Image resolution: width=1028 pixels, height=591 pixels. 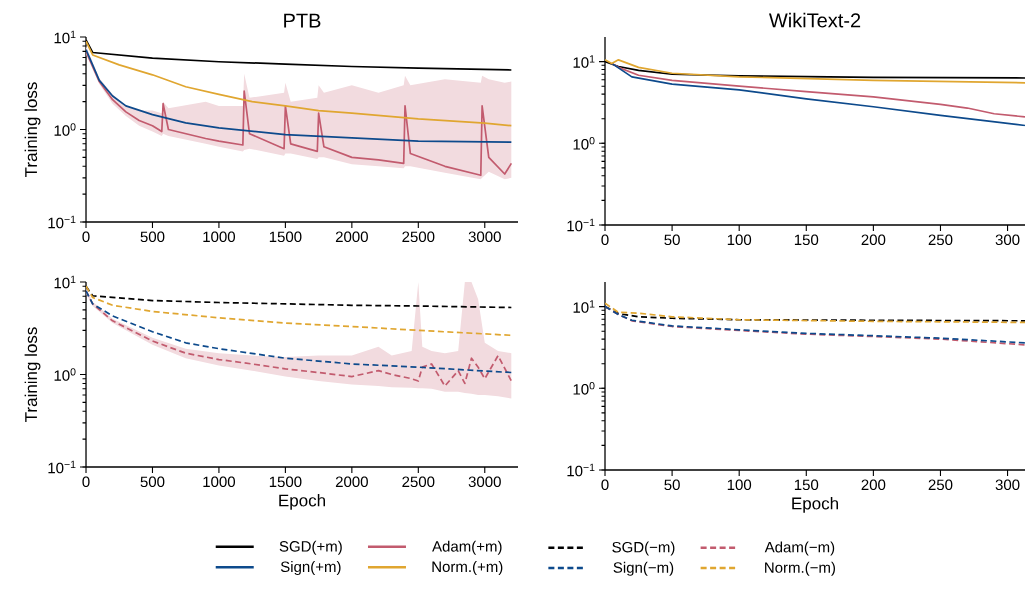 What do you see at coordinates (814, 20) in the screenshot?
I see `chart-title: WikiText-2` at bounding box center [814, 20].